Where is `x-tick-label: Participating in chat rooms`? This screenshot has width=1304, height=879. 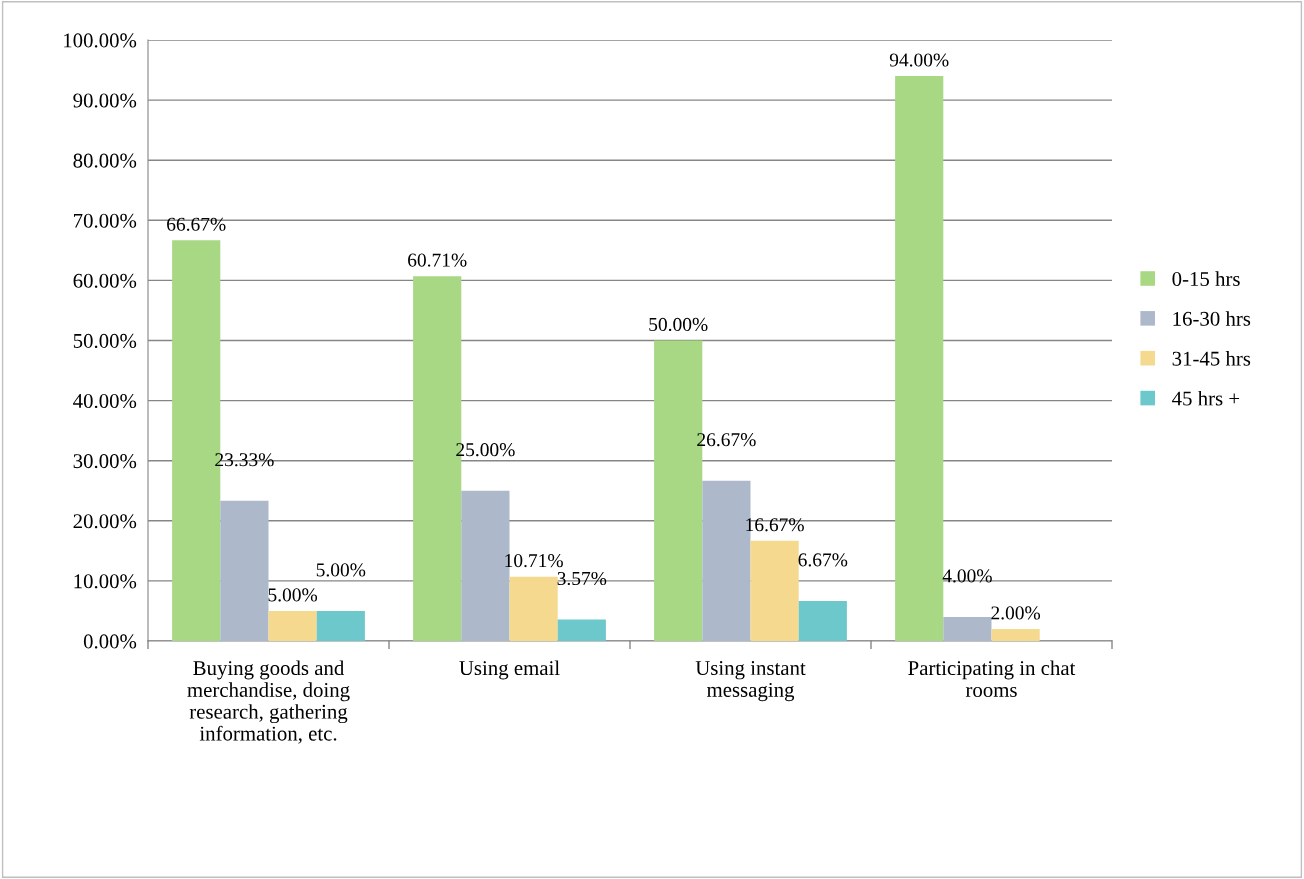
x-tick-label: Participating in chat rooms is located at coordinates (992, 678).